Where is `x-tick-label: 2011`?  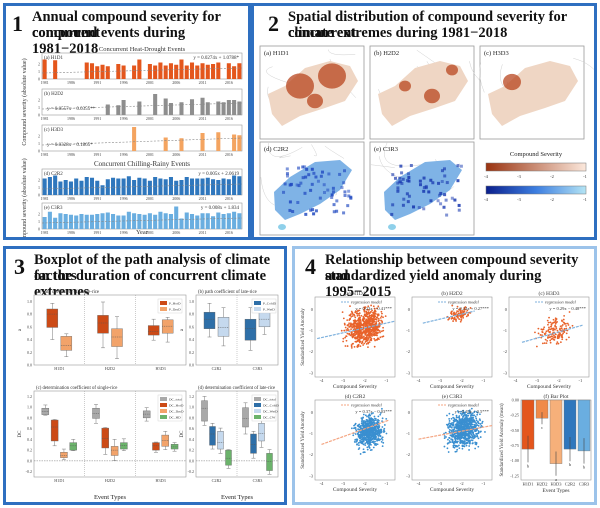 x-tick-label: 2011 is located at coordinates (203, 198).